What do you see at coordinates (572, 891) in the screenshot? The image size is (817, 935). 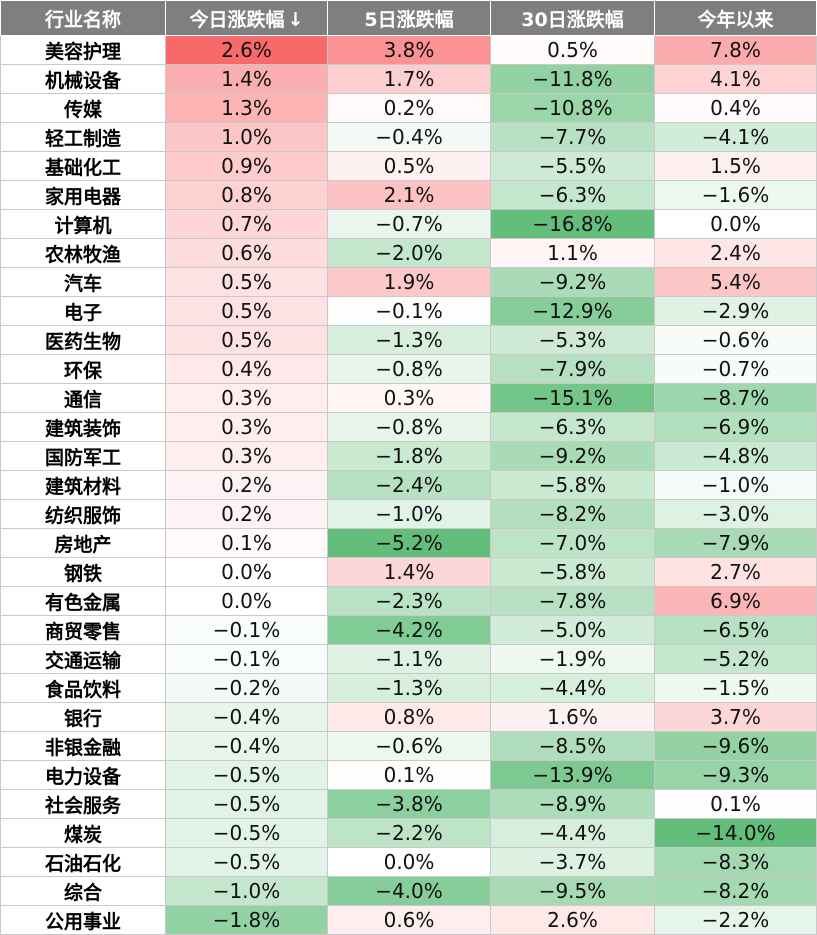 I see `30day-change-cell: −9.5%` at bounding box center [572, 891].